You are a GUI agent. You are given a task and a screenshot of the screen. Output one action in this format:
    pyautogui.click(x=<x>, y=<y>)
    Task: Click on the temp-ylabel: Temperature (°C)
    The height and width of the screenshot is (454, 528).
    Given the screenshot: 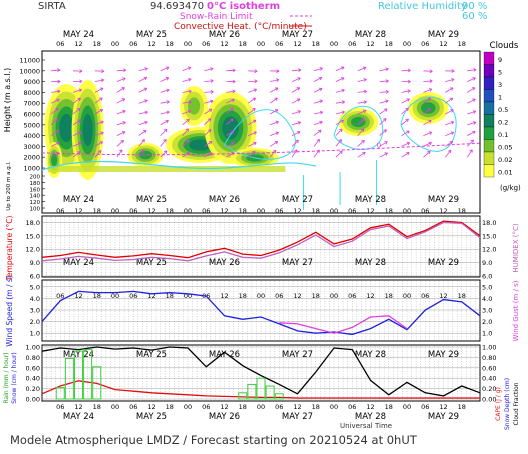 What is the action you would take?
    pyautogui.click(x=9, y=249)
    